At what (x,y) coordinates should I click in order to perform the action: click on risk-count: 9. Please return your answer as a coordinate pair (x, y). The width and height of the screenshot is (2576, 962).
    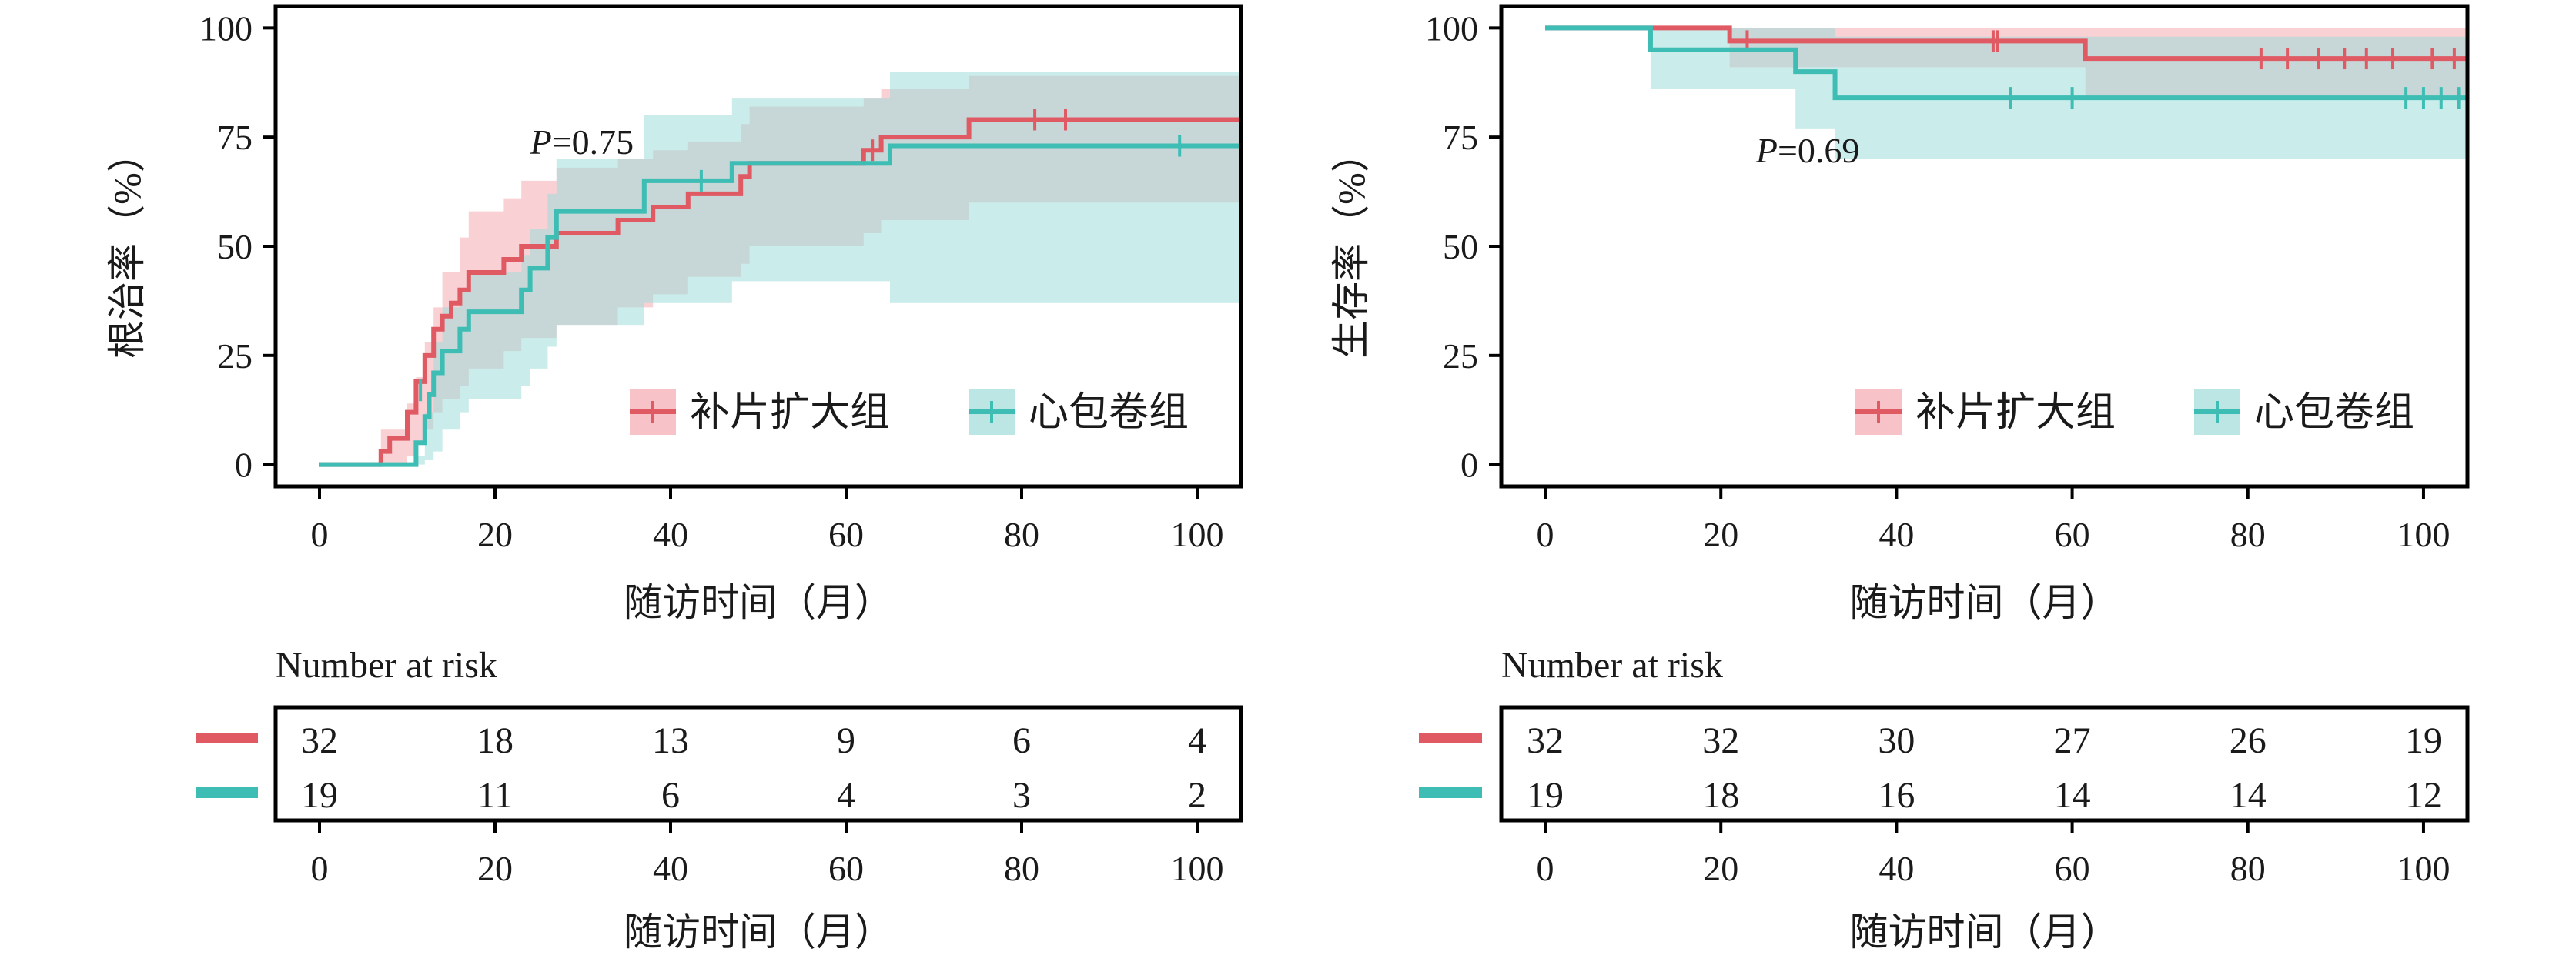
    Looking at the image, I should click on (846, 740).